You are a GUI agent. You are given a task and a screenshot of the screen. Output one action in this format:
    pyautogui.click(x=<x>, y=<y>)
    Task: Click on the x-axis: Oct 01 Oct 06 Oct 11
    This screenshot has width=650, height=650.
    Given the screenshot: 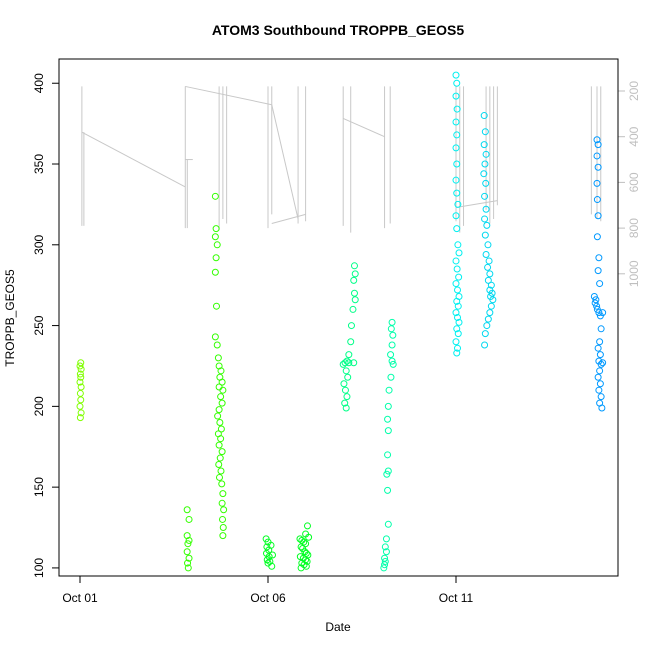 What is the action you would take?
    pyautogui.click(x=268, y=590)
    